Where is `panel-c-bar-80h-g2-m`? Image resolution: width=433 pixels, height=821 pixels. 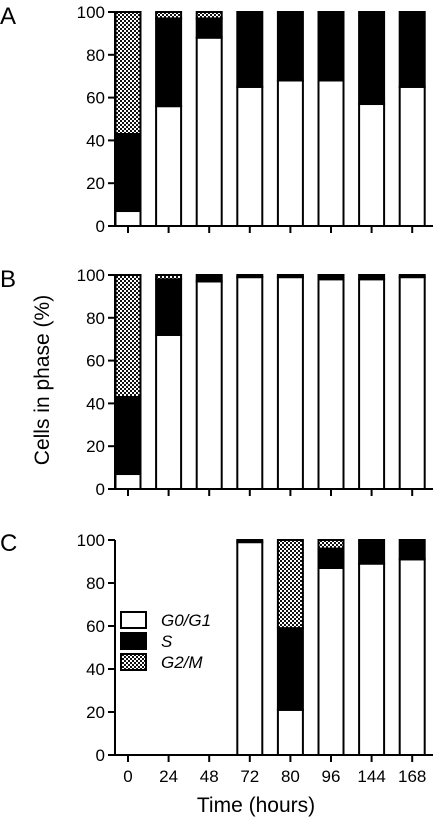 panel-c-bar-80h-g2-m is located at coordinates (290, 584).